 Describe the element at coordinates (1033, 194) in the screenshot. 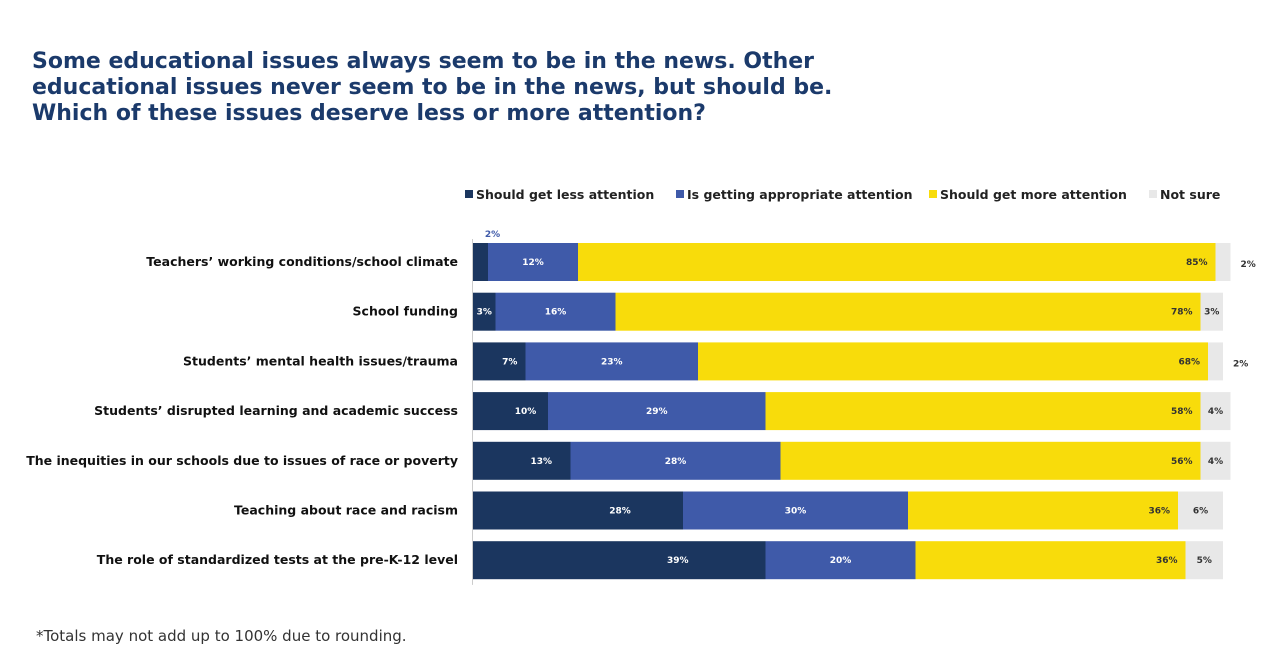

I see `legend-label-more: Should get more attention` at that location.